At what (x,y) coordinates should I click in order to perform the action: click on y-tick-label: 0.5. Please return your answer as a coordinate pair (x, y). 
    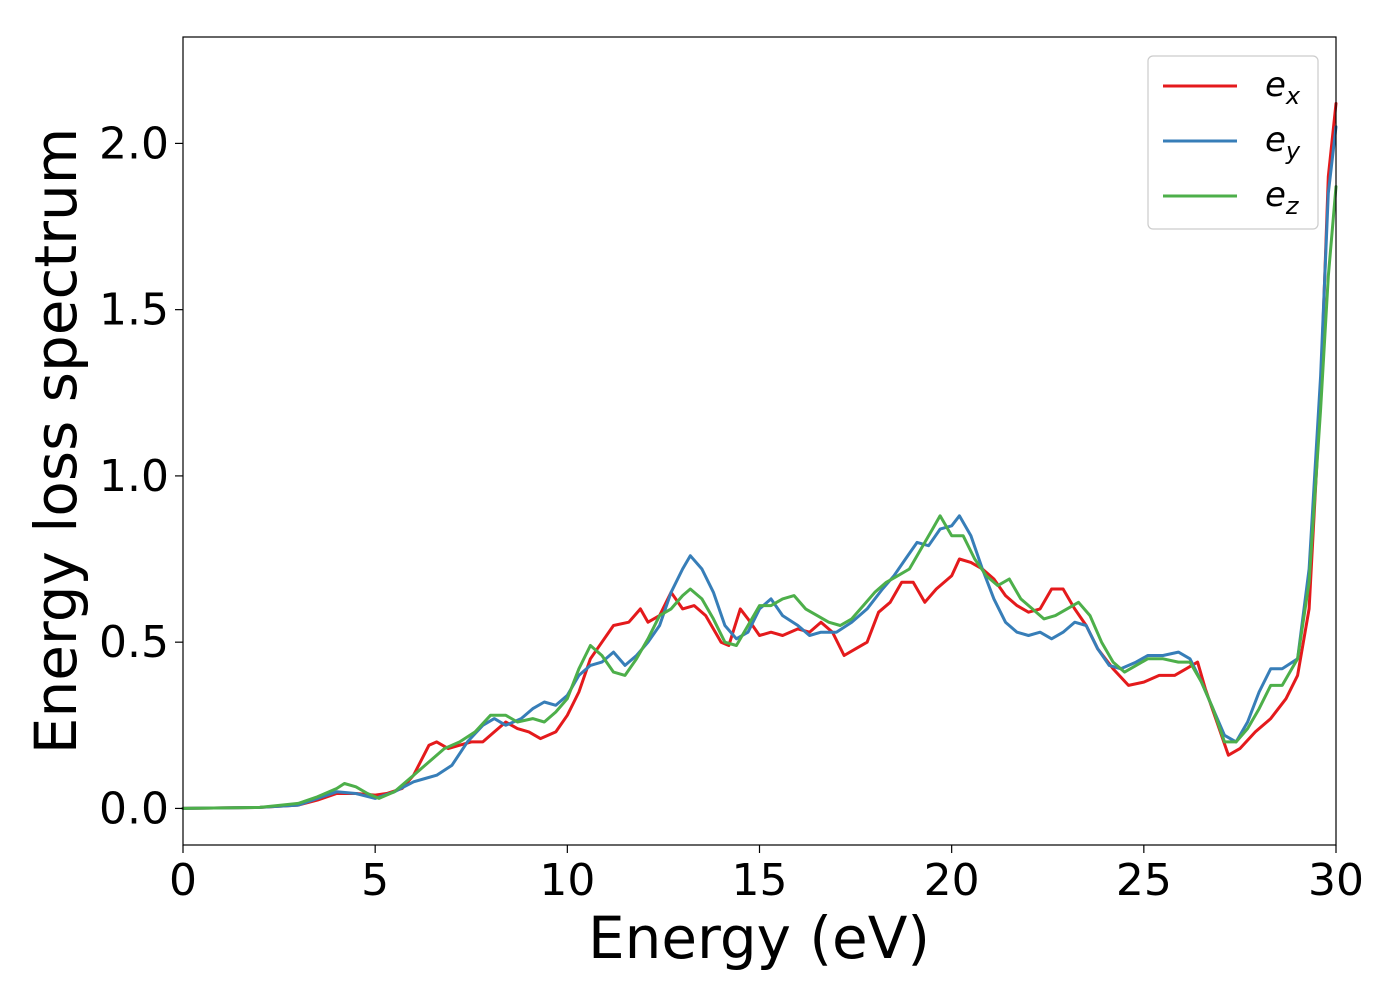
    Looking at the image, I should click on (134, 642).